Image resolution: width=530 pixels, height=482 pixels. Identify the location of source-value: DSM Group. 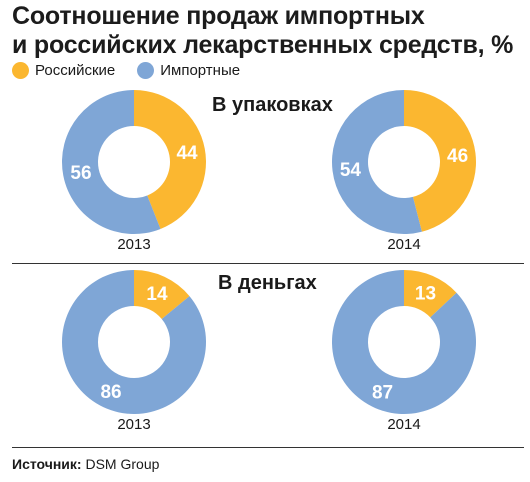
(122, 464).